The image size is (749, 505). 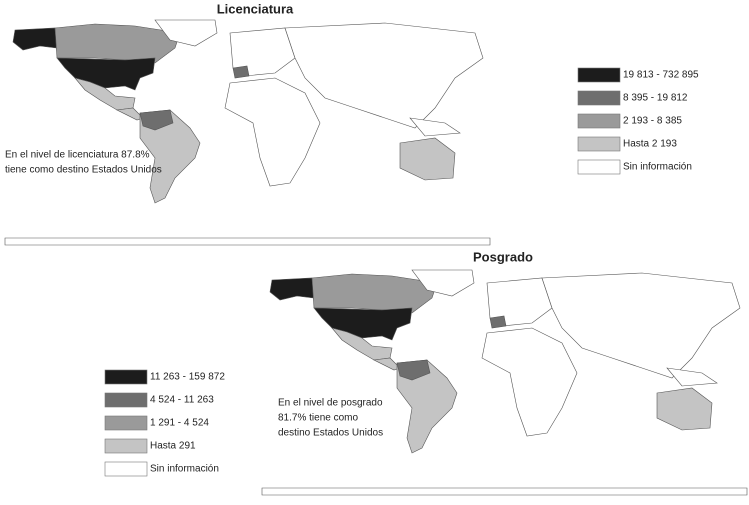 I want to click on map-title: Posgrado, so click(x=503, y=256).